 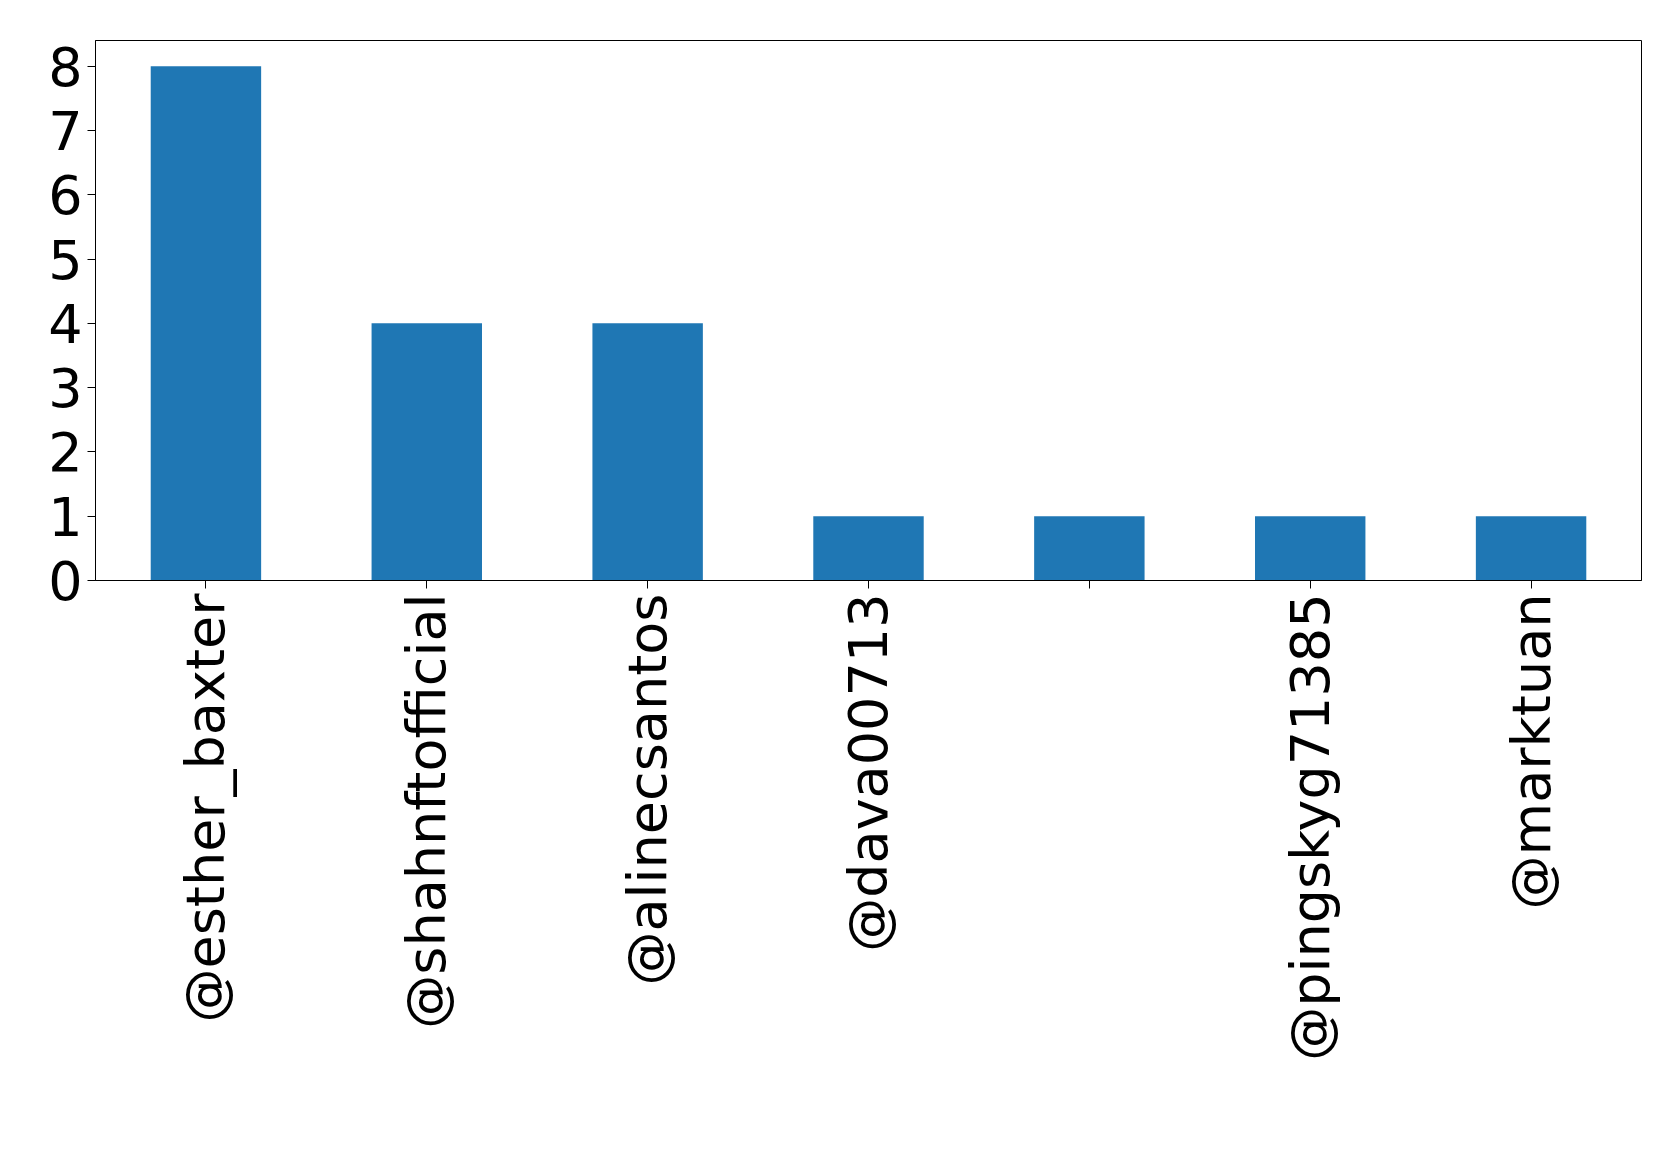 What do you see at coordinates (868, 772) in the screenshot?
I see `x-tick-label: @dava00713` at bounding box center [868, 772].